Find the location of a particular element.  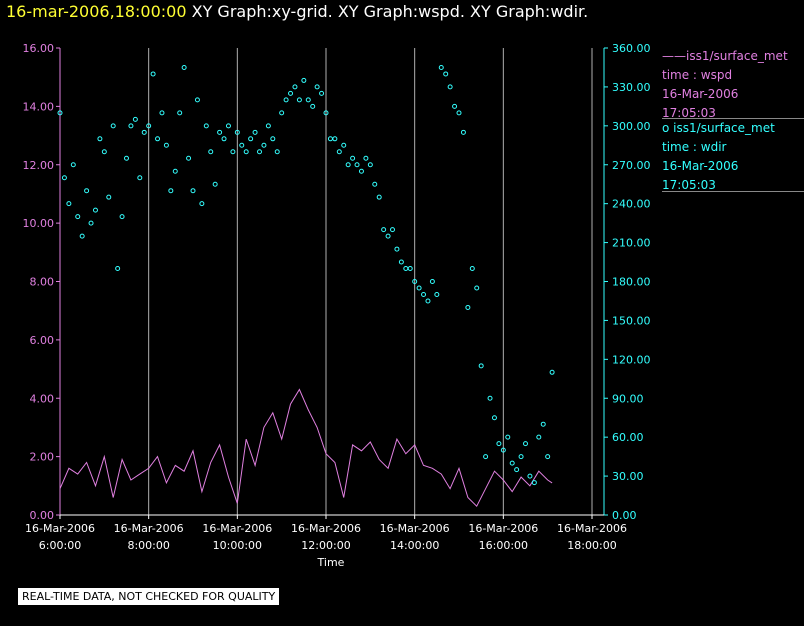

quality-note: REAL-TIME DATA, NOT CHECKED FOR QUALITY is located at coordinates (149, 596).